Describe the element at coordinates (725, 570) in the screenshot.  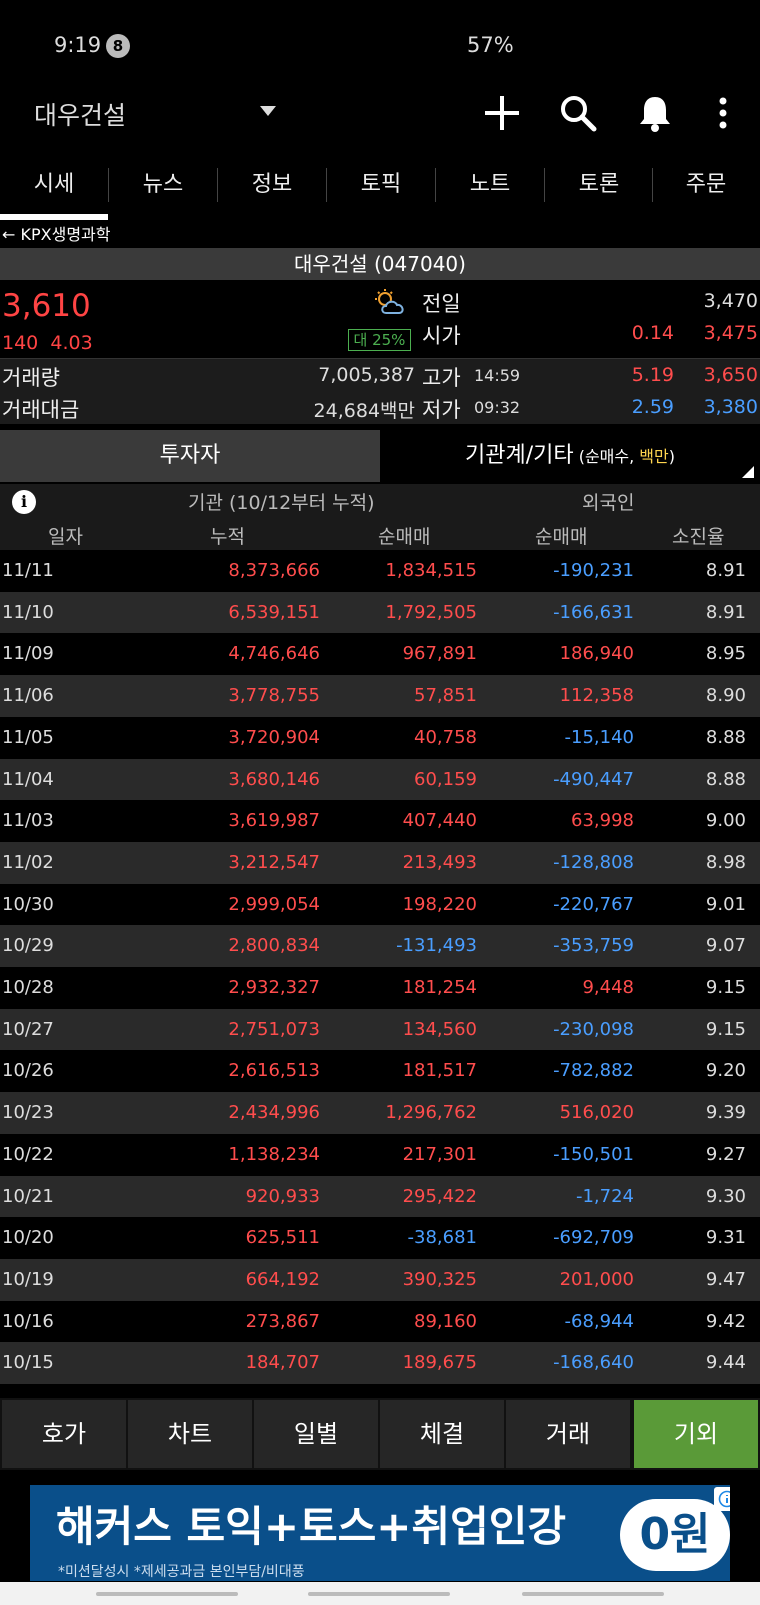
I see `cell-exhaustion-rate: 8.91` at that location.